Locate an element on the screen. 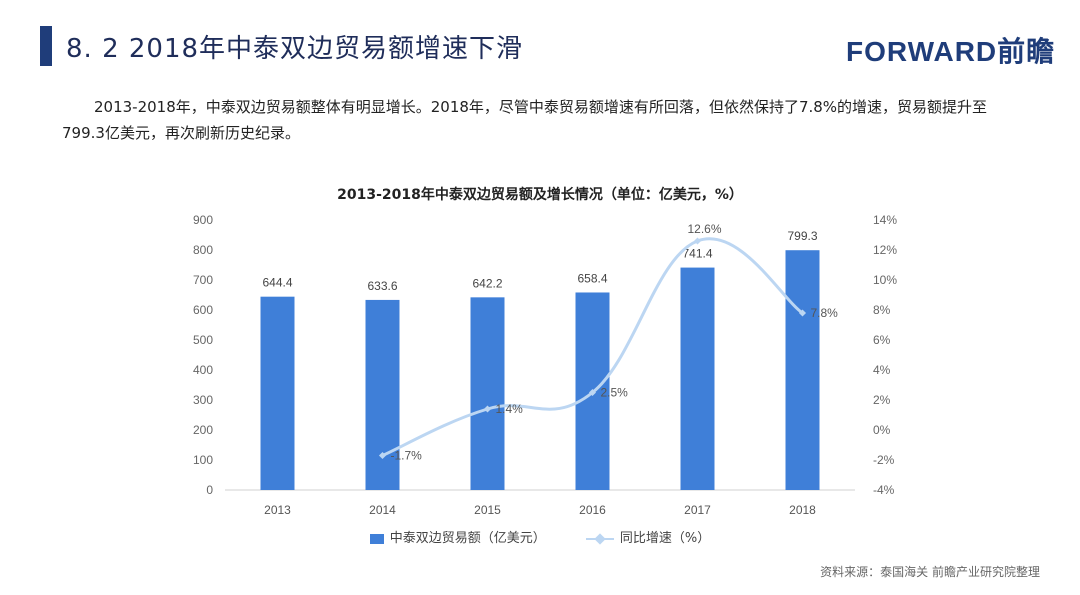 The height and width of the screenshot is (595, 1080). legend-item-line: 同比增速（%） is located at coordinates (648, 536).